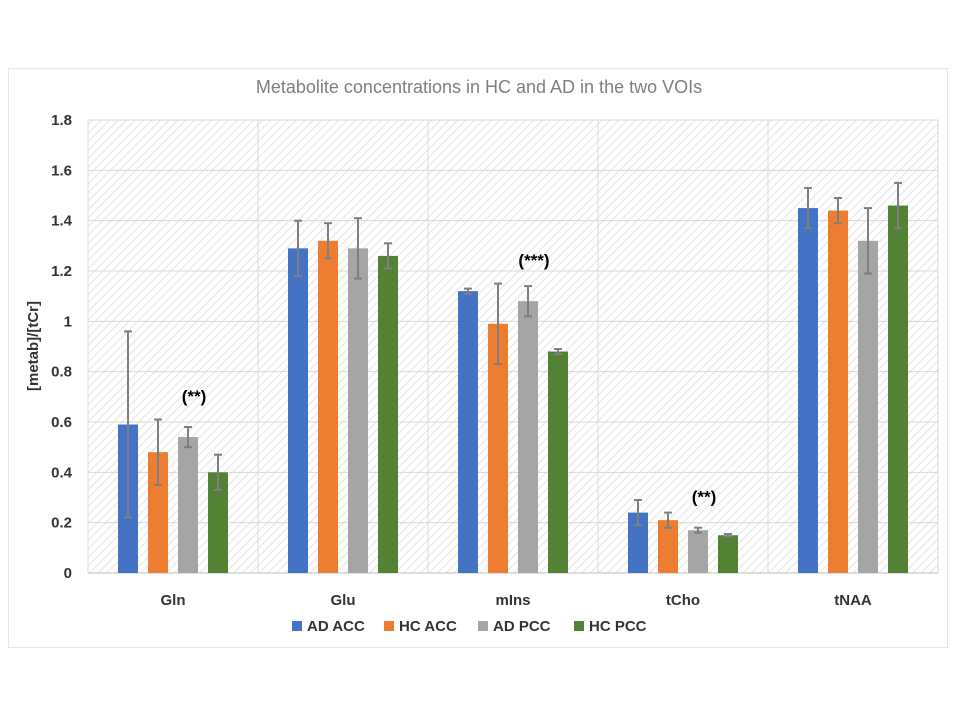 The image size is (960, 720). Describe the element at coordinates (61, 120) in the screenshot. I see `y-tick-label: 1.8` at that location.